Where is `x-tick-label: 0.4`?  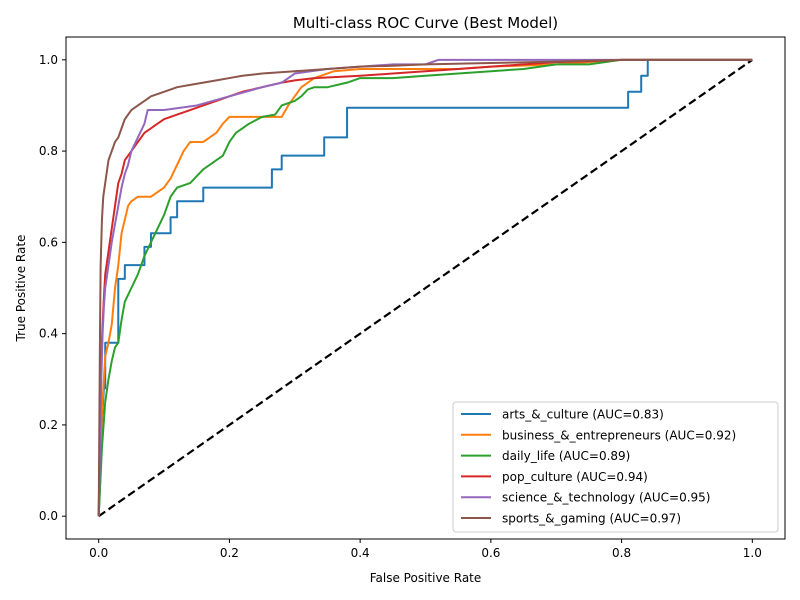
x-tick-label: 0.4 is located at coordinates (360, 553).